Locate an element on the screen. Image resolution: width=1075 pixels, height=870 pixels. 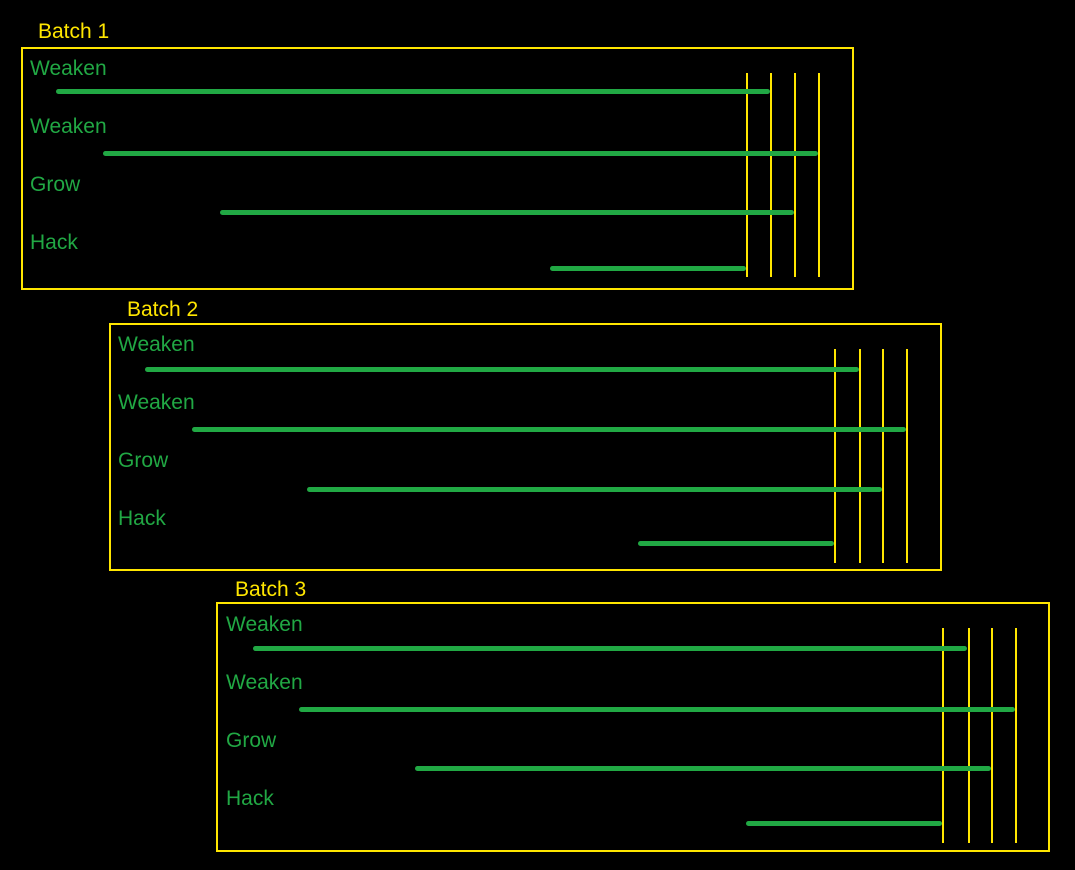
batch-3-hack-bar is located at coordinates (844, 823).